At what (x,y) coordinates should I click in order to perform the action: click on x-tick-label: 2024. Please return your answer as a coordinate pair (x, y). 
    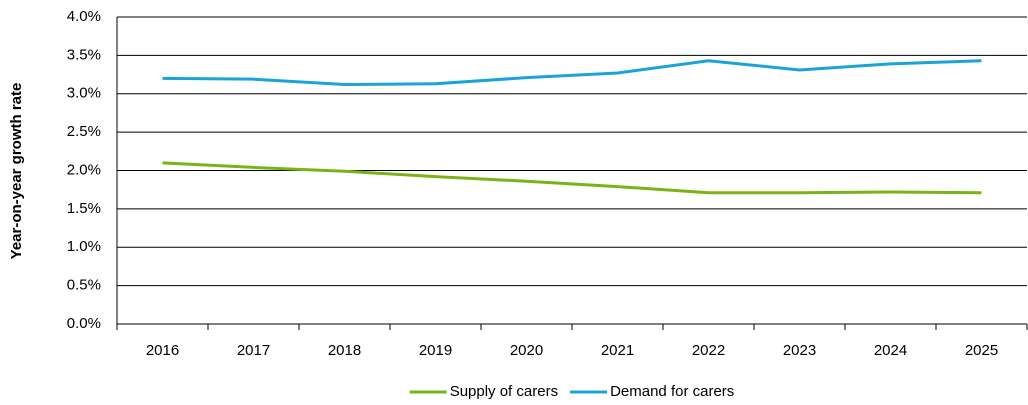
    Looking at the image, I should click on (890, 350).